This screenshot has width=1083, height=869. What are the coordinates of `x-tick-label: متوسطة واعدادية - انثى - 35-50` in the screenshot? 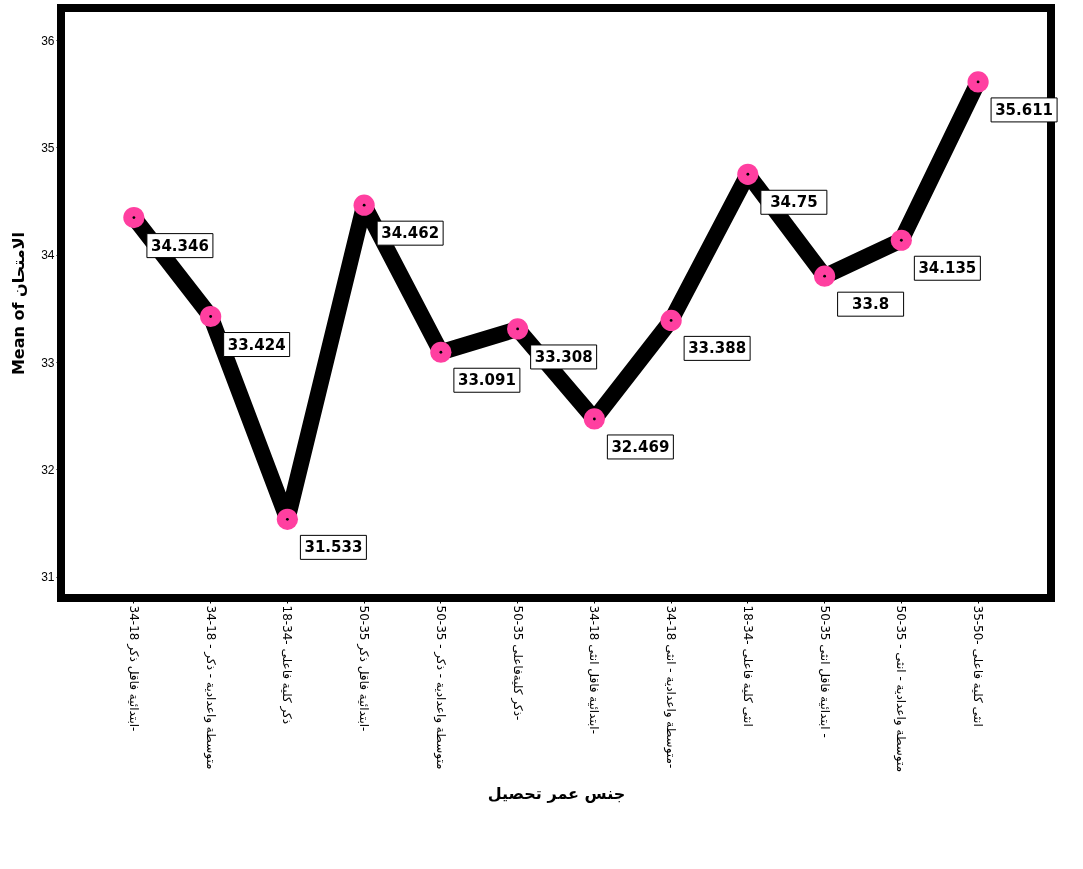 It's located at (901, 689).